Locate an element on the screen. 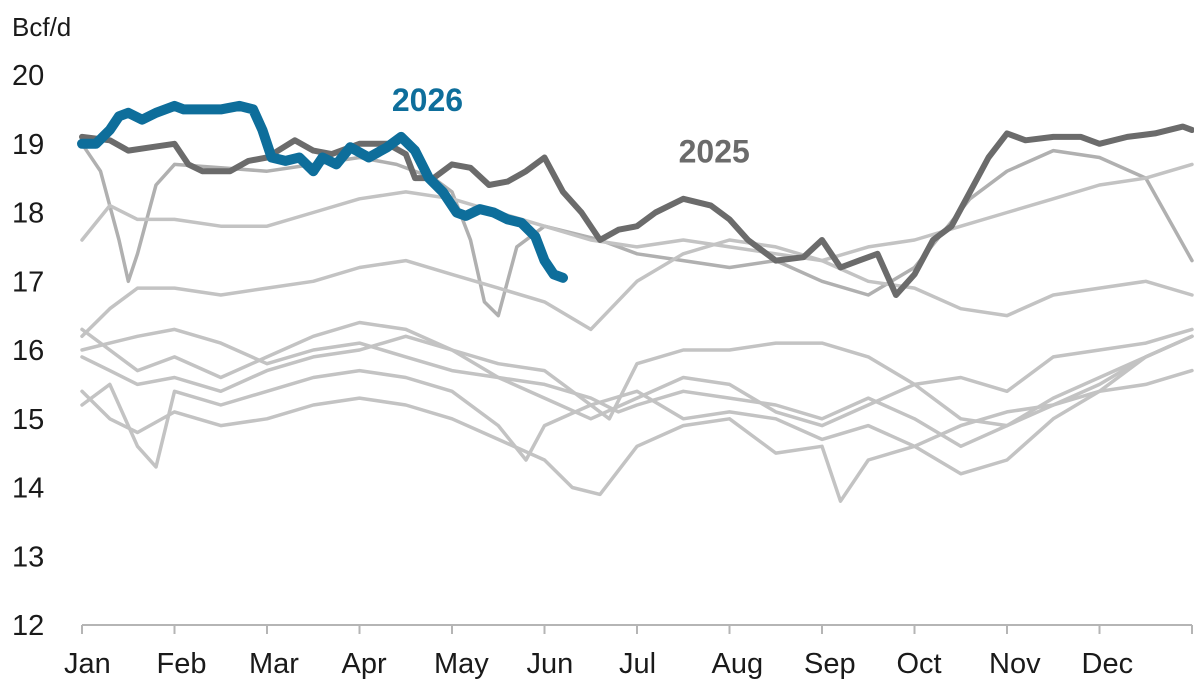 Image resolution: width=1194 pixels, height=681 pixels. x-axis: Jan Feb Mar Apr May Jun Jul Aug Sep Oct Nov Dec is located at coordinates (628, 652).